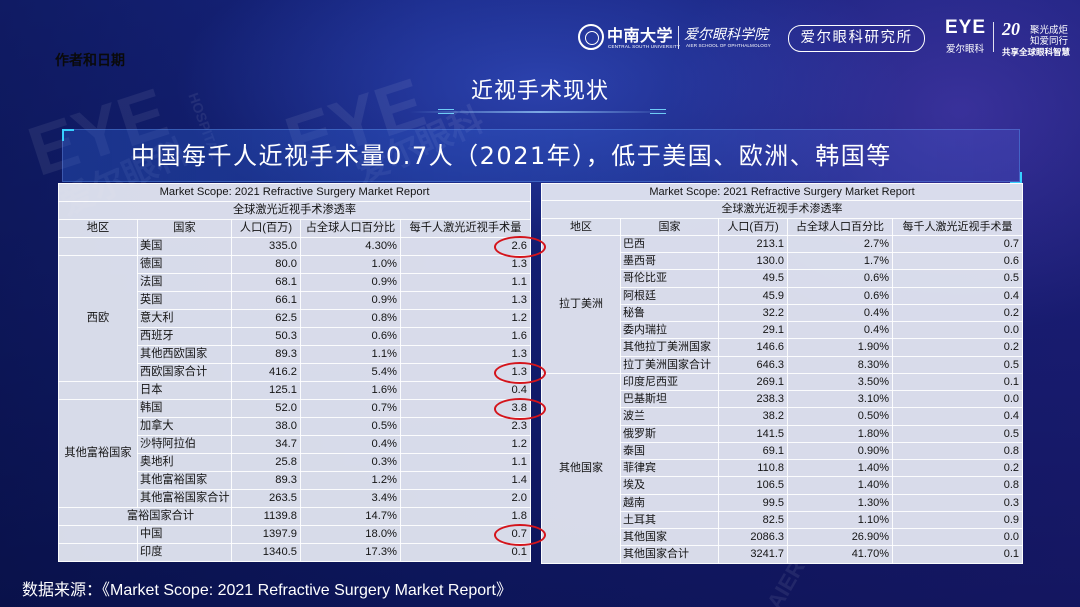 This screenshot has height=607, width=1080. What do you see at coordinates (1011, 29) in the screenshot?
I see `anniversary-number: 20` at bounding box center [1011, 29].